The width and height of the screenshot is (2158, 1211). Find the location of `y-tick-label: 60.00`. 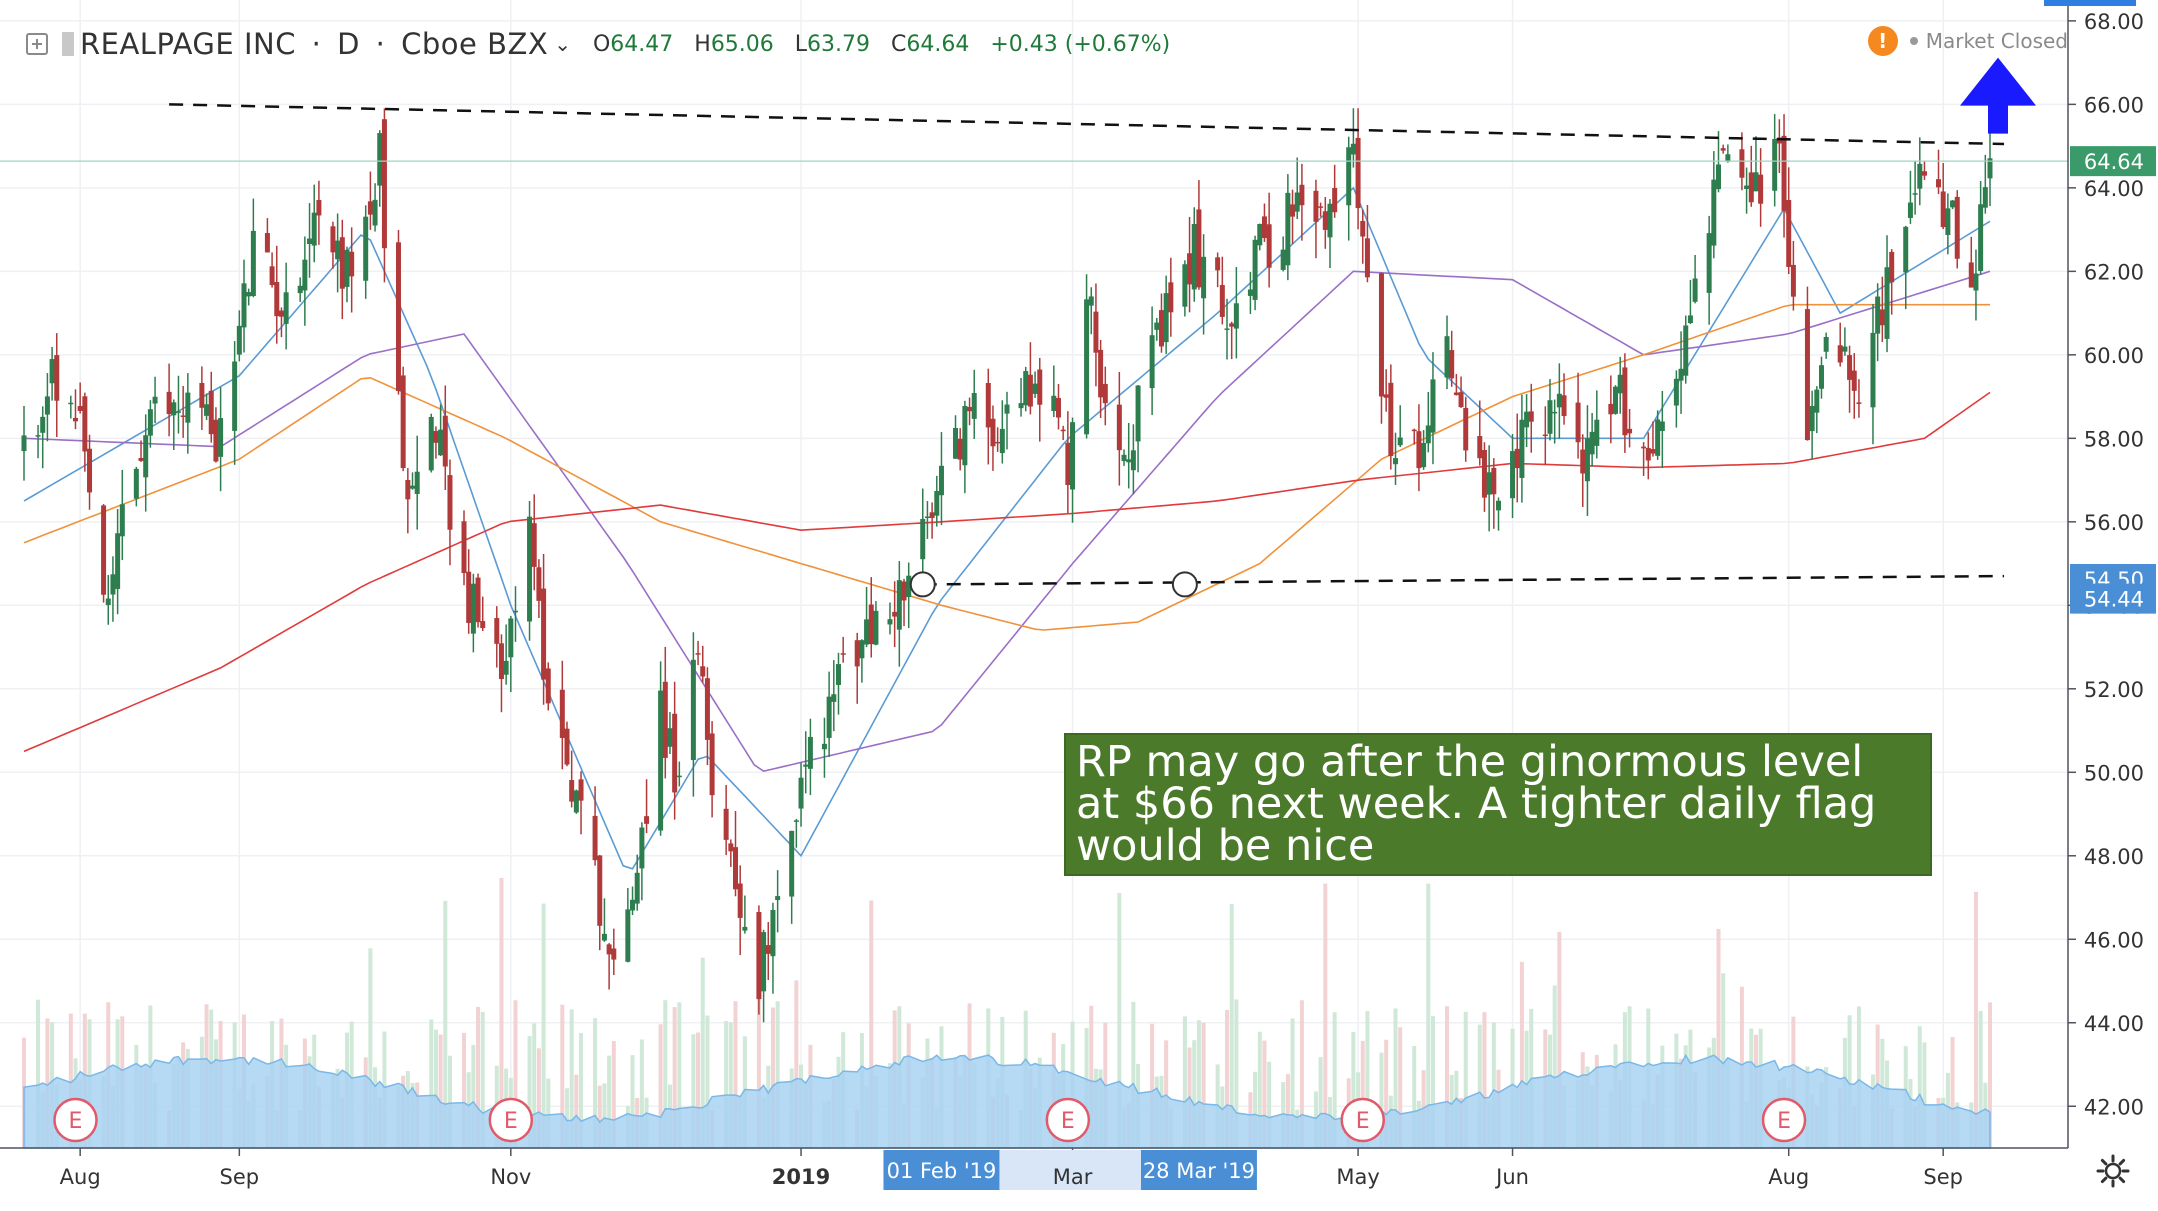

y-tick-label: 60.00 is located at coordinates (2114, 356).